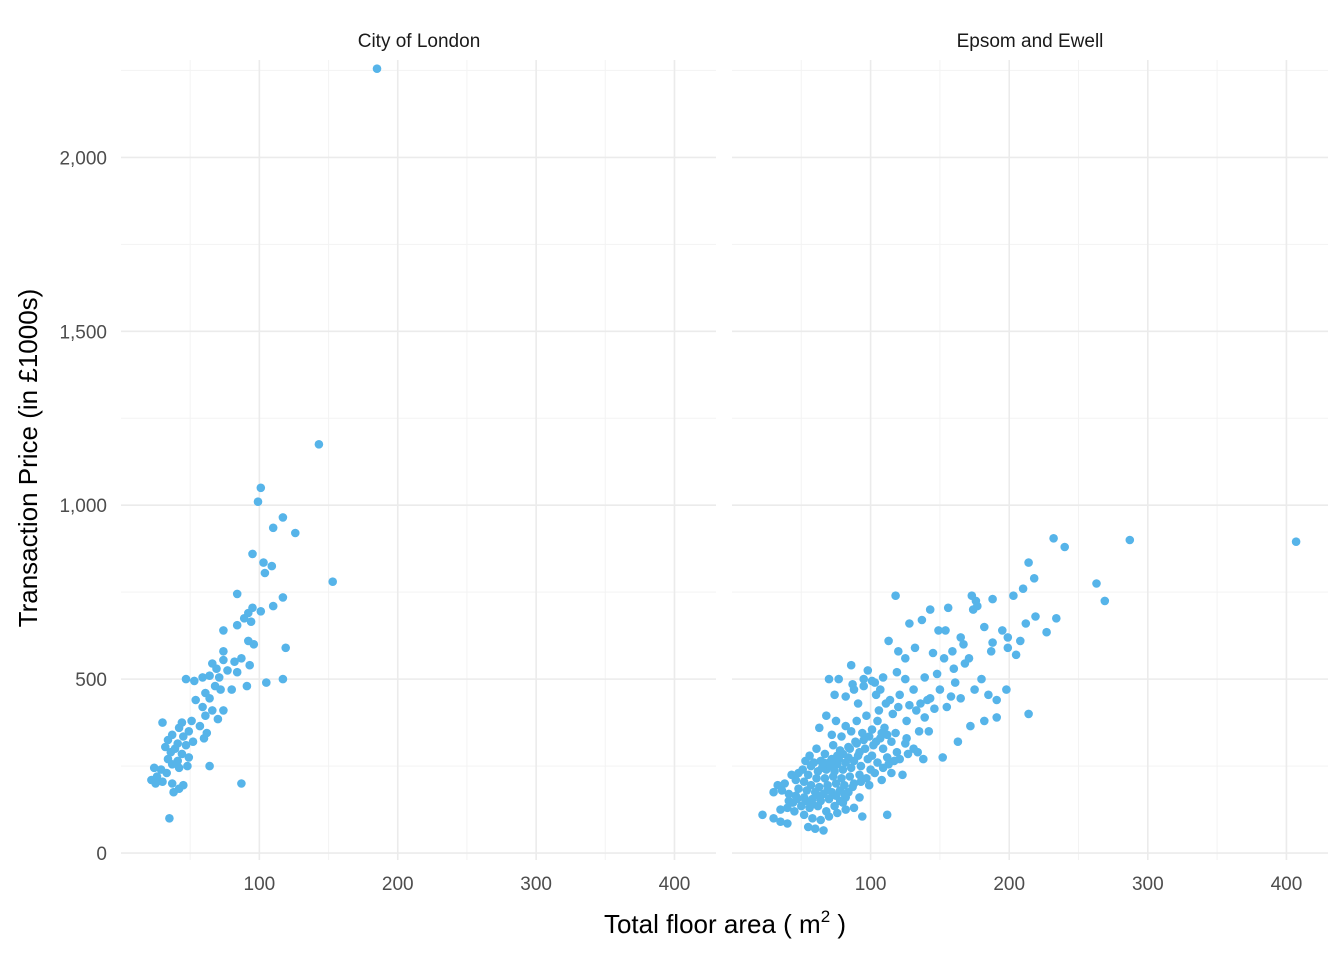  I want to click on facet-title-city-of-london: City of London, so click(419, 41).